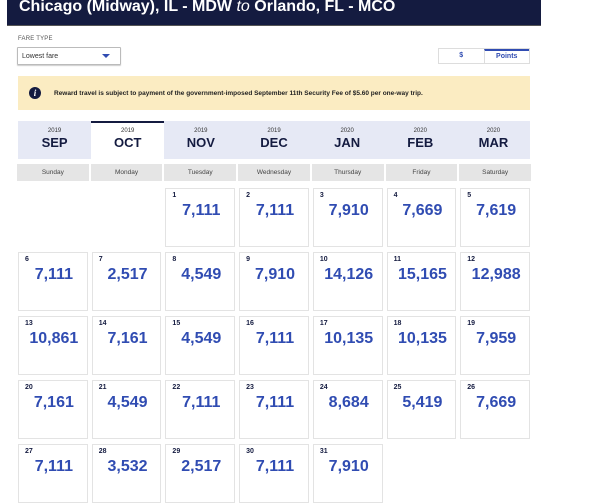  I want to click on weekday-friday: Friday, so click(421, 172).